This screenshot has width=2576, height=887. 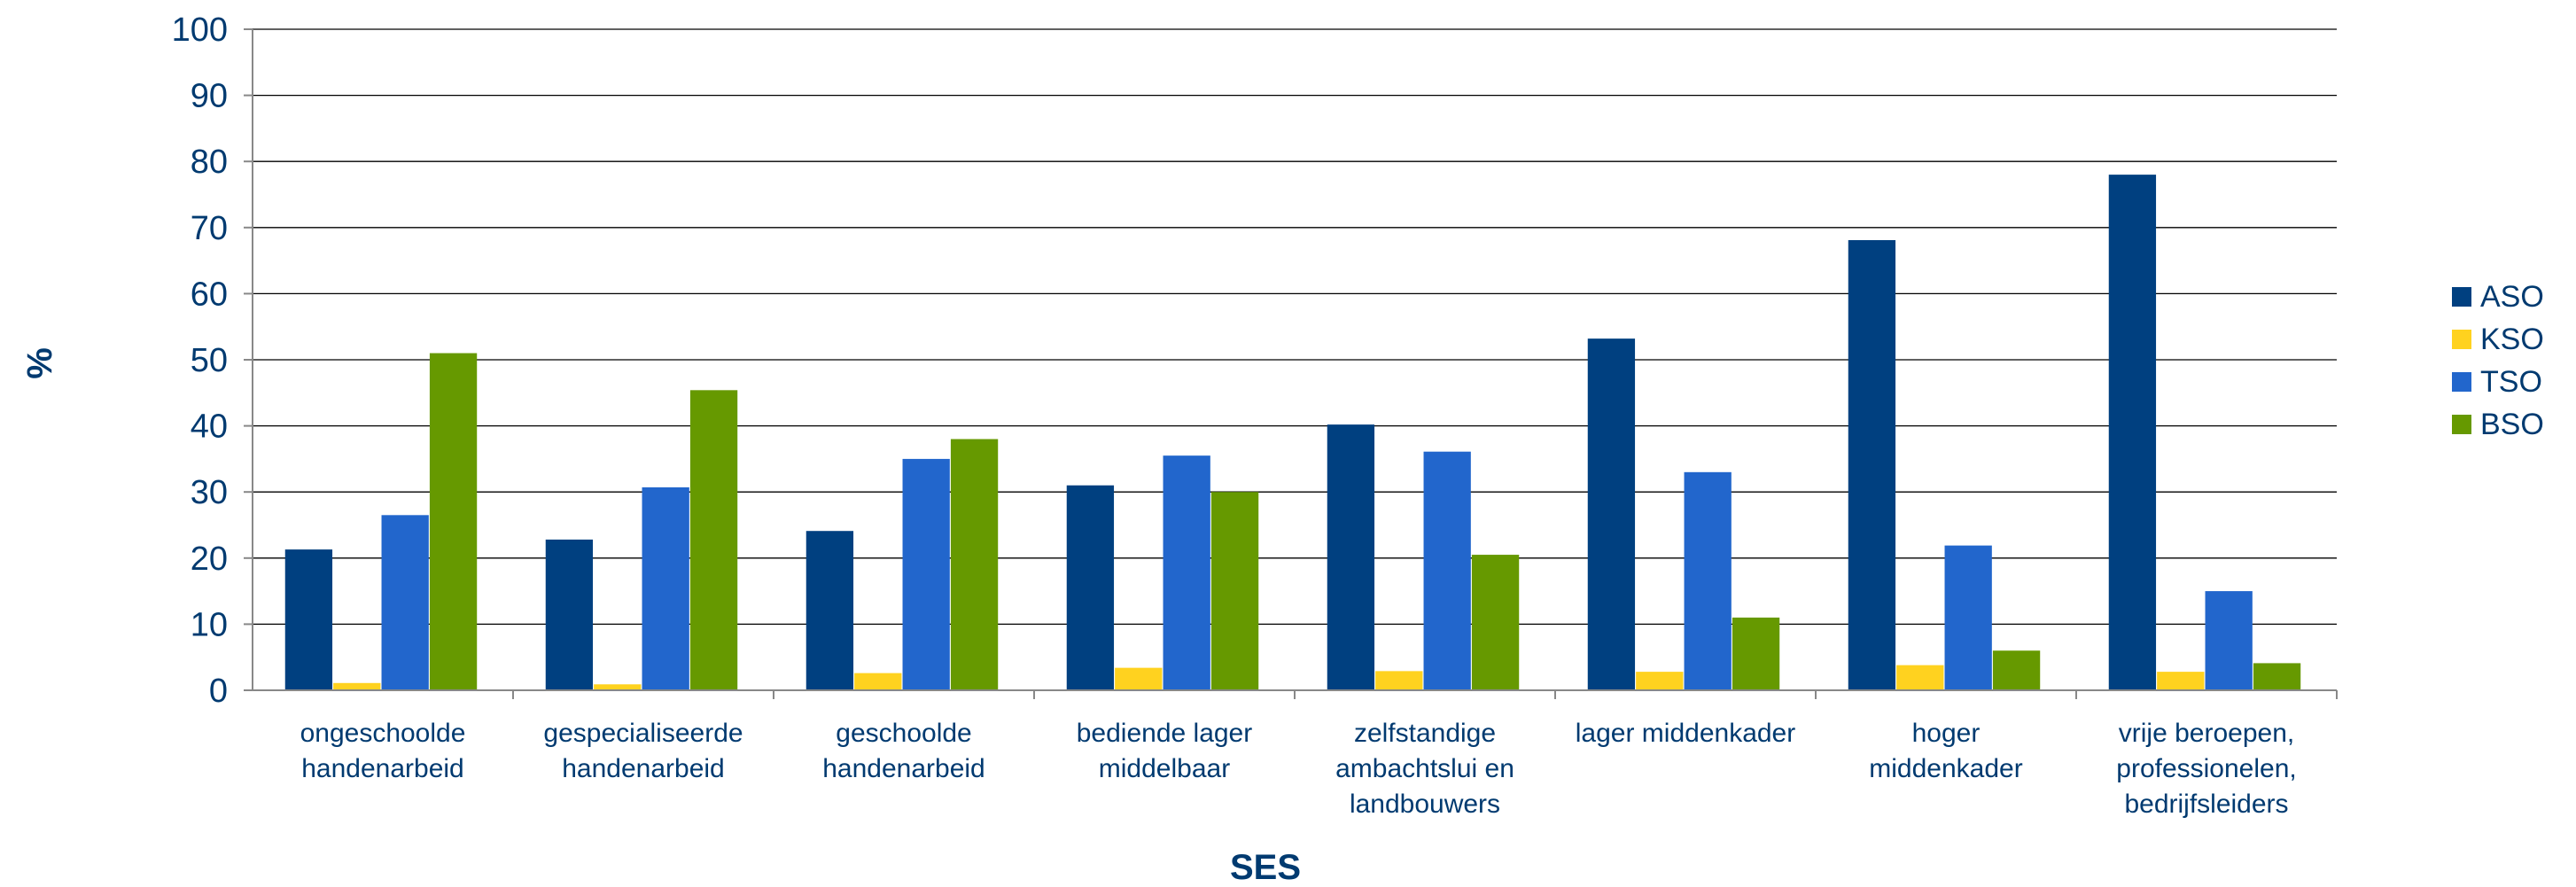 What do you see at coordinates (209, 96) in the screenshot?
I see `y-tick-label: 90` at bounding box center [209, 96].